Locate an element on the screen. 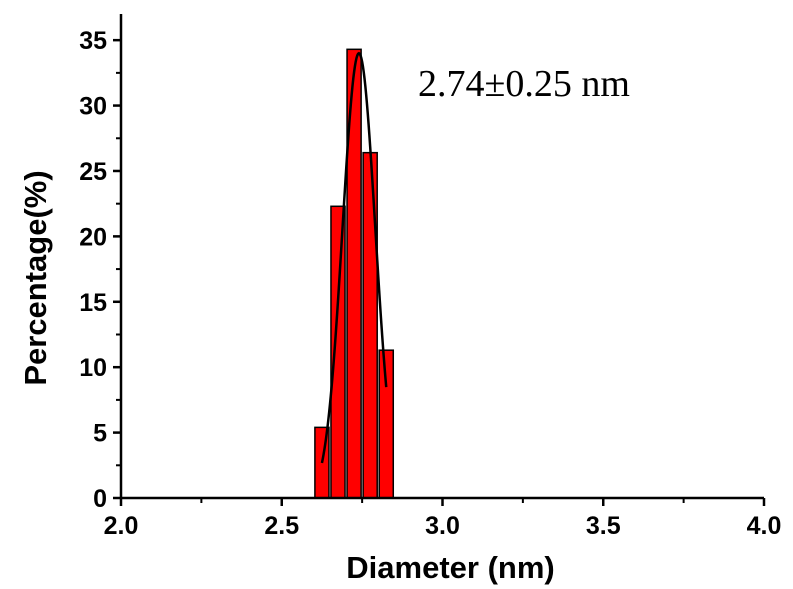 Image resolution: width=793 pixels, height=589 pixels. y-tick-label-6: 25 is located at coordinates (93, 172).